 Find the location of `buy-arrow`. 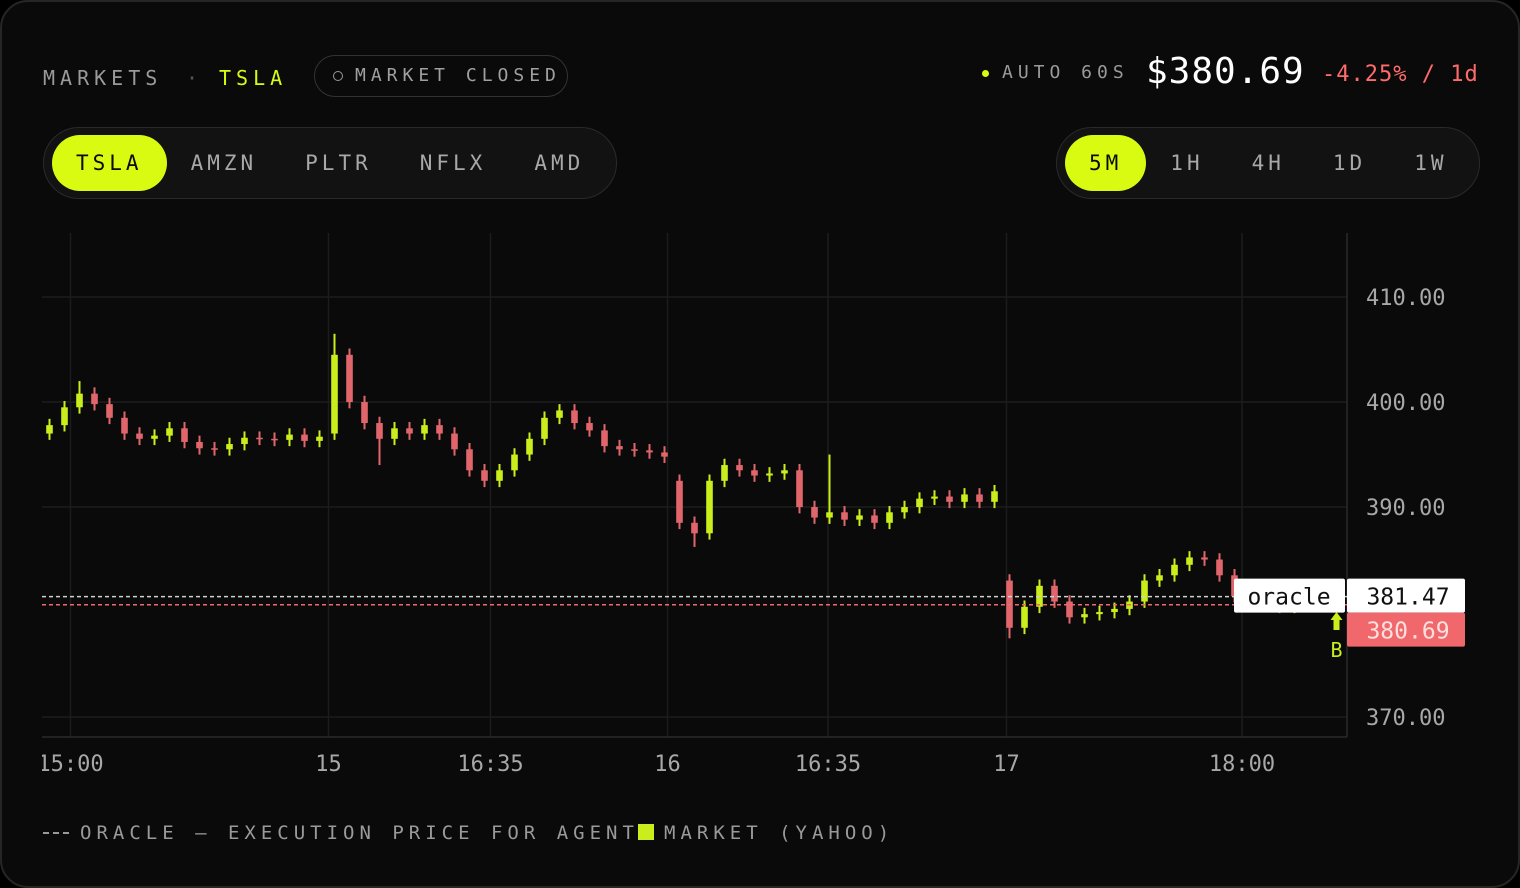

buy-arrow is located at coordinates (1336, 621).